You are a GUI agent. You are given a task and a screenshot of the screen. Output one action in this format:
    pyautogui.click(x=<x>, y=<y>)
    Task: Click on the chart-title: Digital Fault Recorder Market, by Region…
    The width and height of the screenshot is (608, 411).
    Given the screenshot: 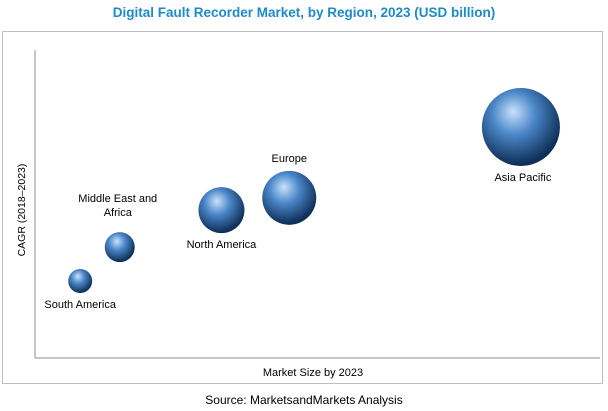 What is the action you would take?
    pyautogui.click(x=304, y=12)
    